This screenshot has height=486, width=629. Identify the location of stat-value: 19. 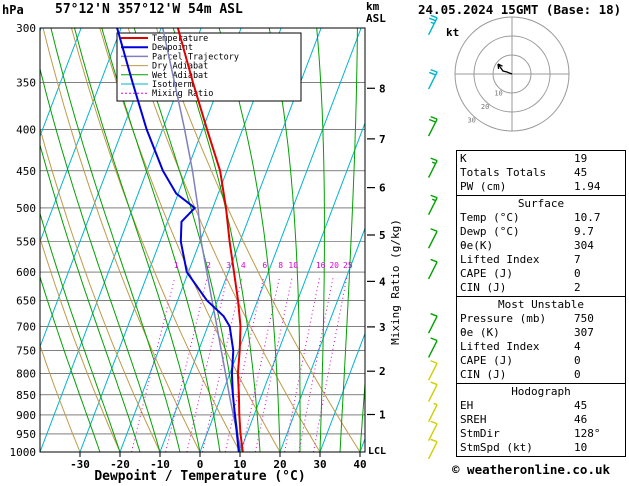
(581, 158).